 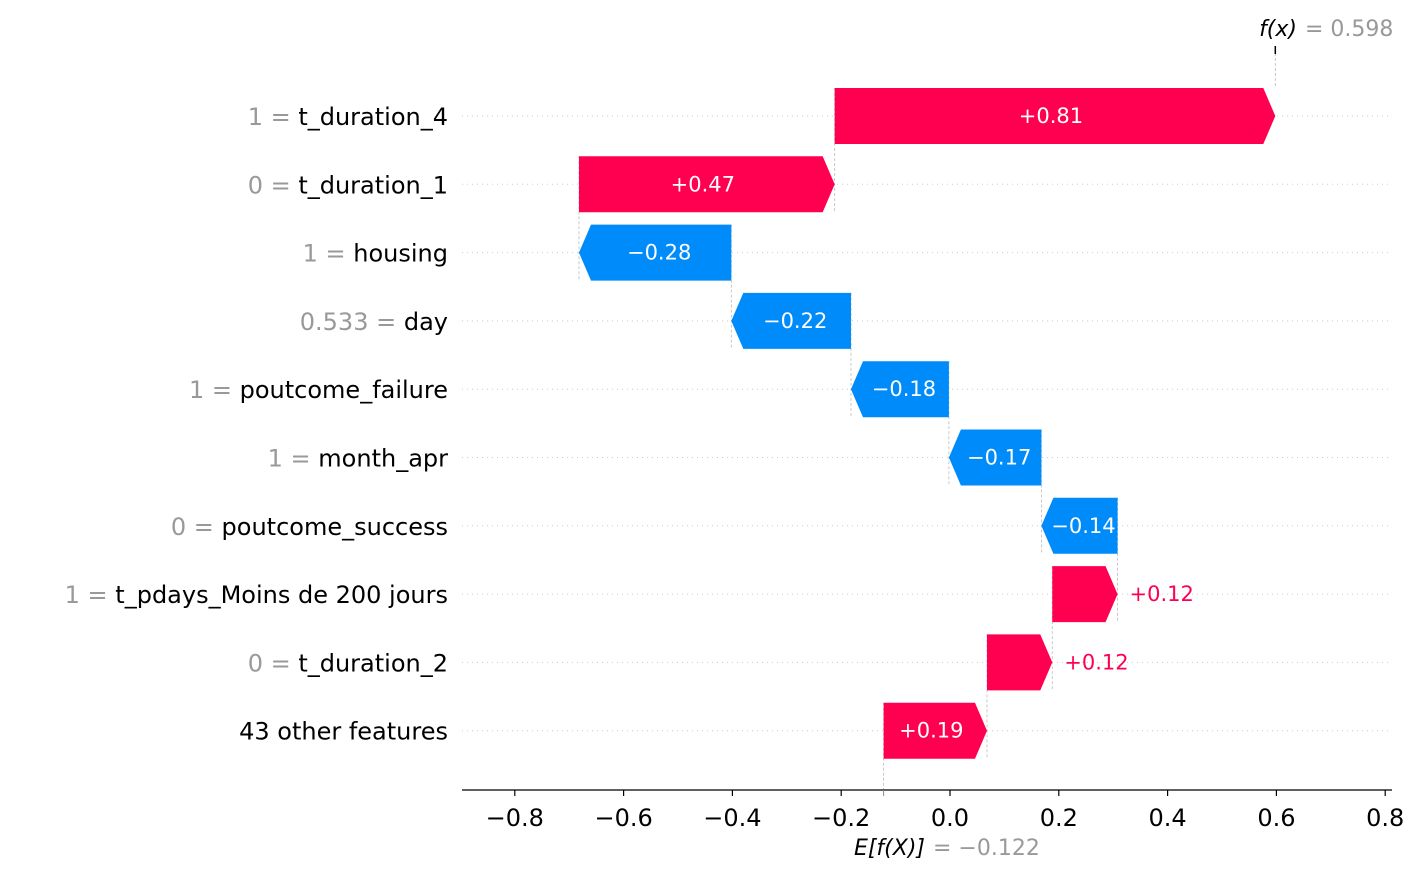 What do you see at coordinates (344, 390) in the screenshot?
I see `feature-name: poutcome_failure` at bounding box center [344, 390].